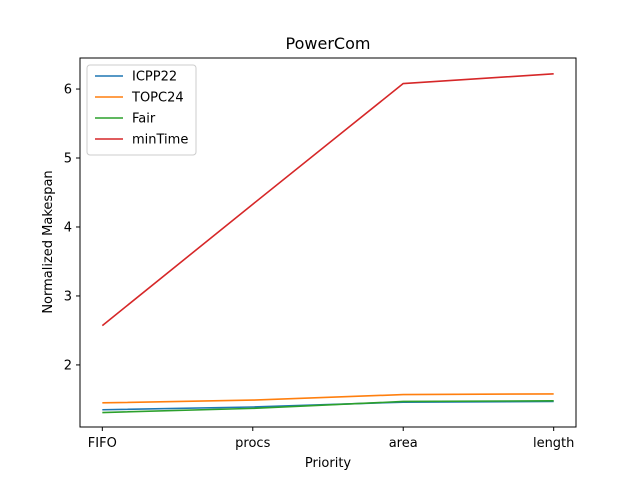 The height and width of the screenshot is (480, 640). I want to click on y-tick-label: 6, so click(68, 90).